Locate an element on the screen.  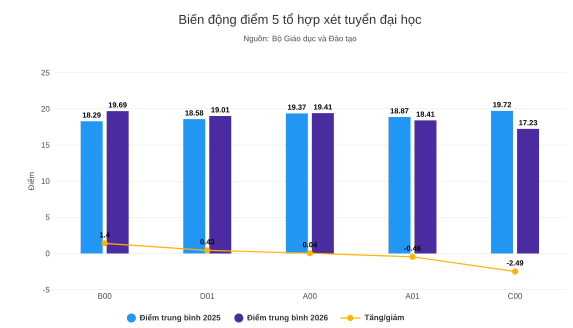
chart-title: Biến động điểm 5 tổ hợp xét tuyển đại học is located at coordinates (300, 20).